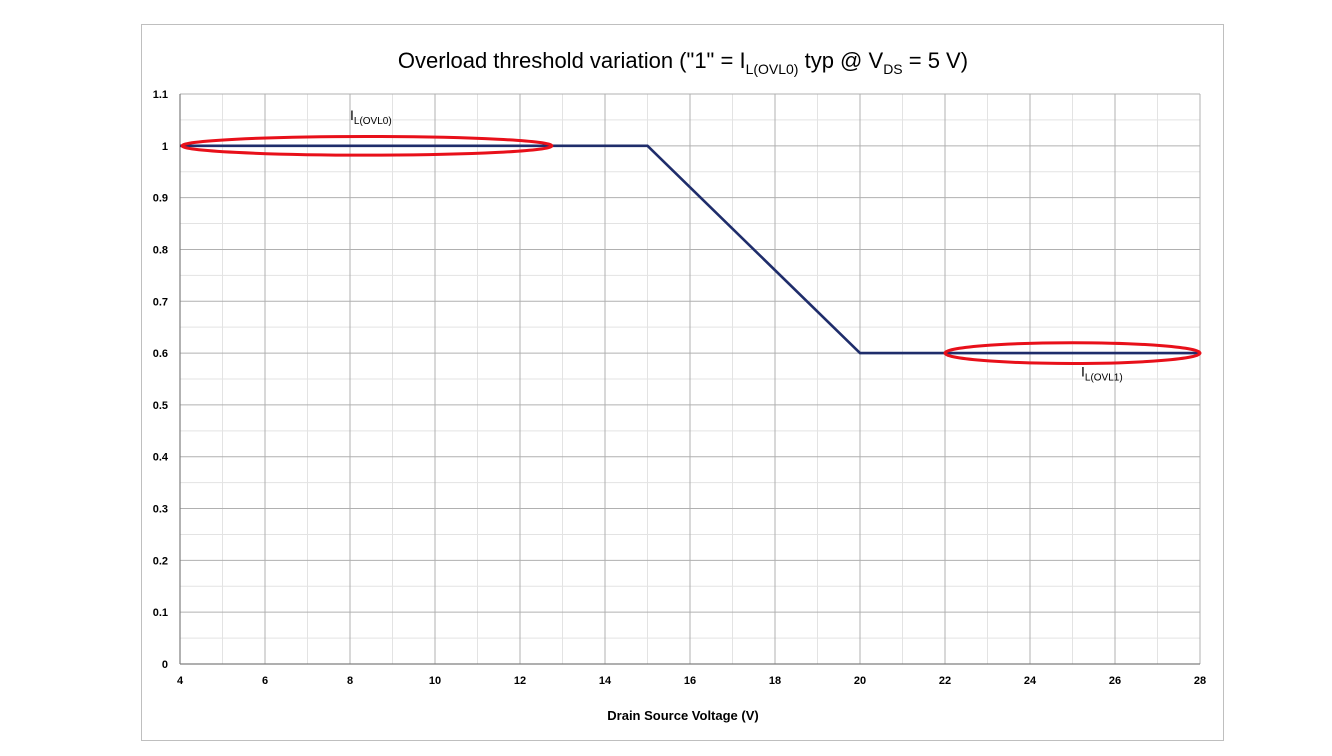 The height and width of the screenshot is (756, 1332). Describe the element at coordinates (373, 121) in the screenshot. I see `annotation-label-sub: L(OVL0)` at that location.